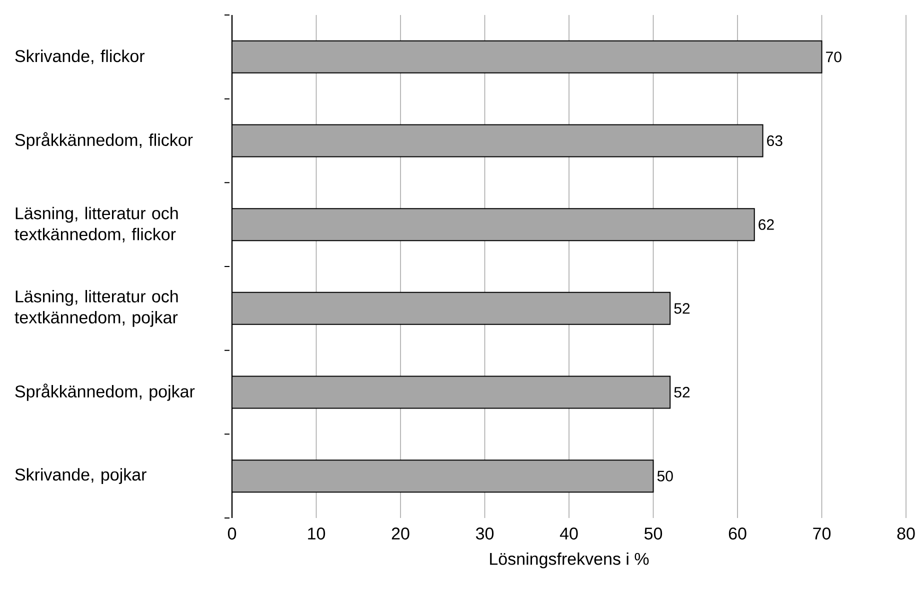  I want to click on x-tick-label: 10, so click(317, 534).